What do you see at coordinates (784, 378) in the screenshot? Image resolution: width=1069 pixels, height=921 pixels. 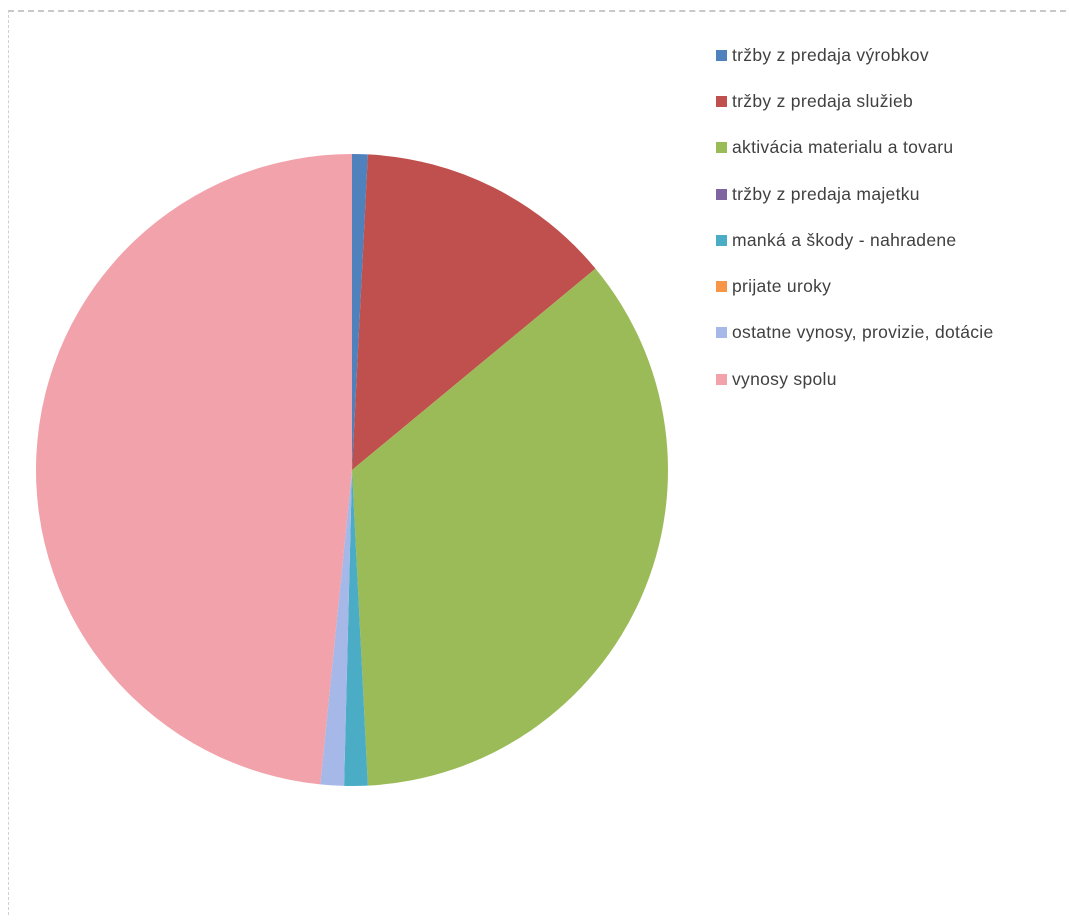 I see `legend-label: vynosy spolu` at bounding box center [784, 378].